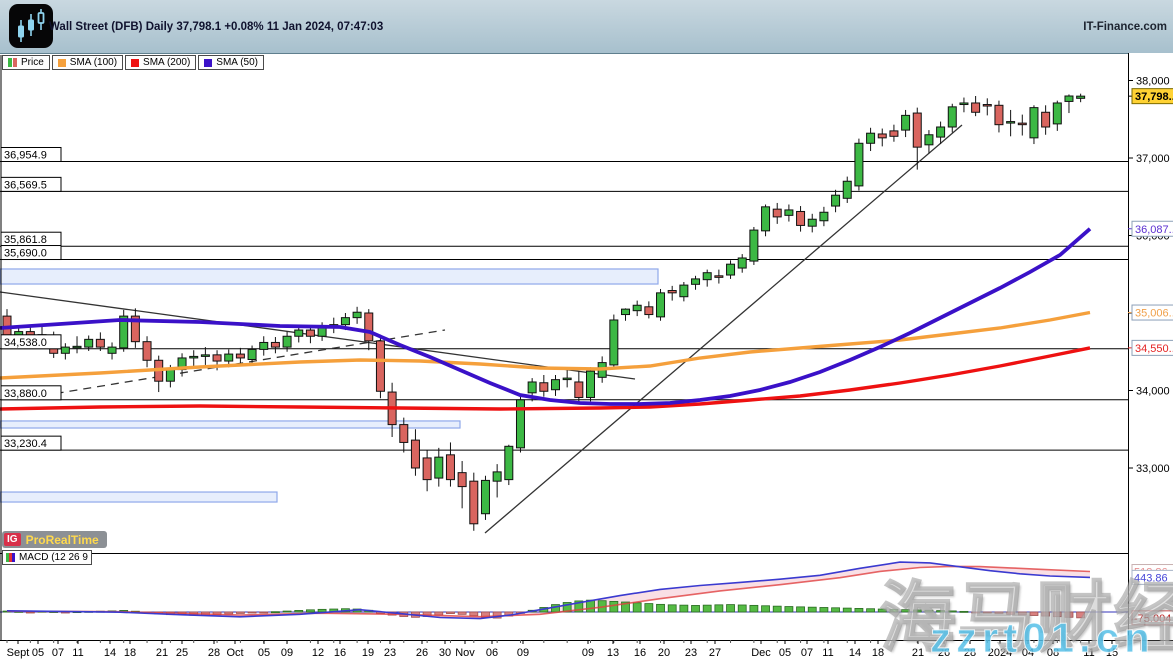  I want to click on price-axis, so click(1150, 356).